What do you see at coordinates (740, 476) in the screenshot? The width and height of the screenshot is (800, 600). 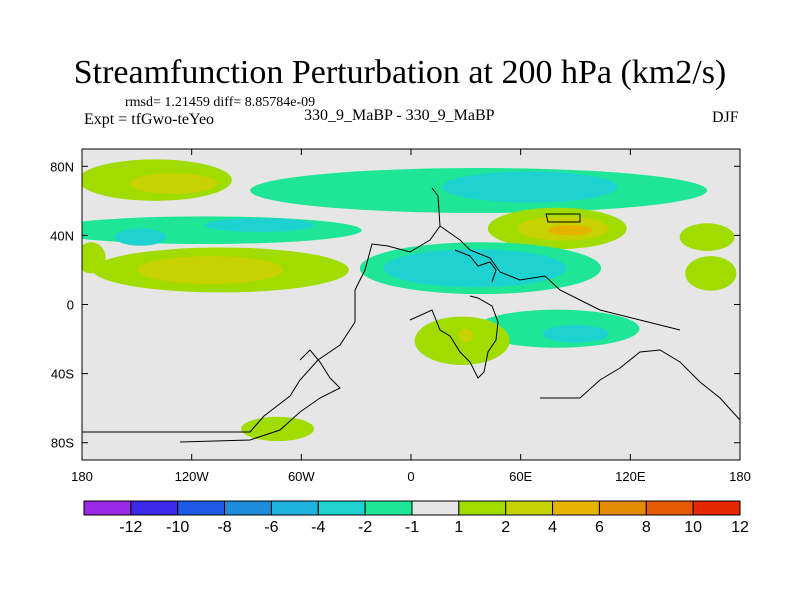 I see `x-tick-label-6: 180` at bounding box center [740, 476].